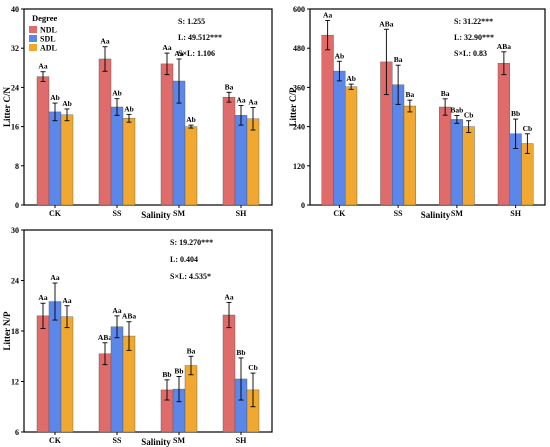 This screenshot has width=550, height=447. I want to click on y-tick-label: 16, so click(15, 127).